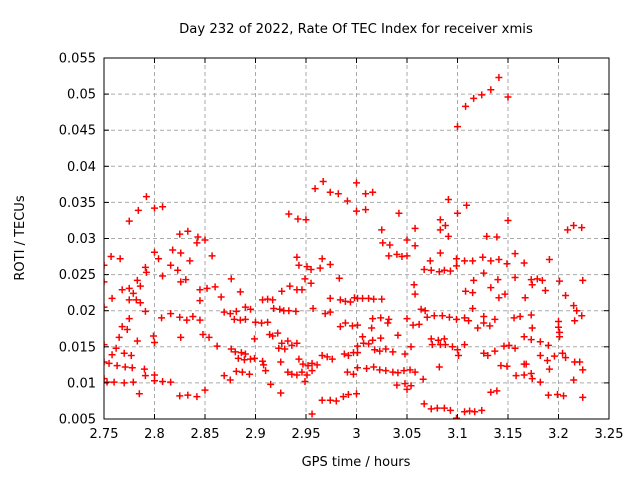  What do you see at coordinates (77, 347) in the screenshot?
I see `y-tick-label: 0.015` at bounding box center [77, 347].